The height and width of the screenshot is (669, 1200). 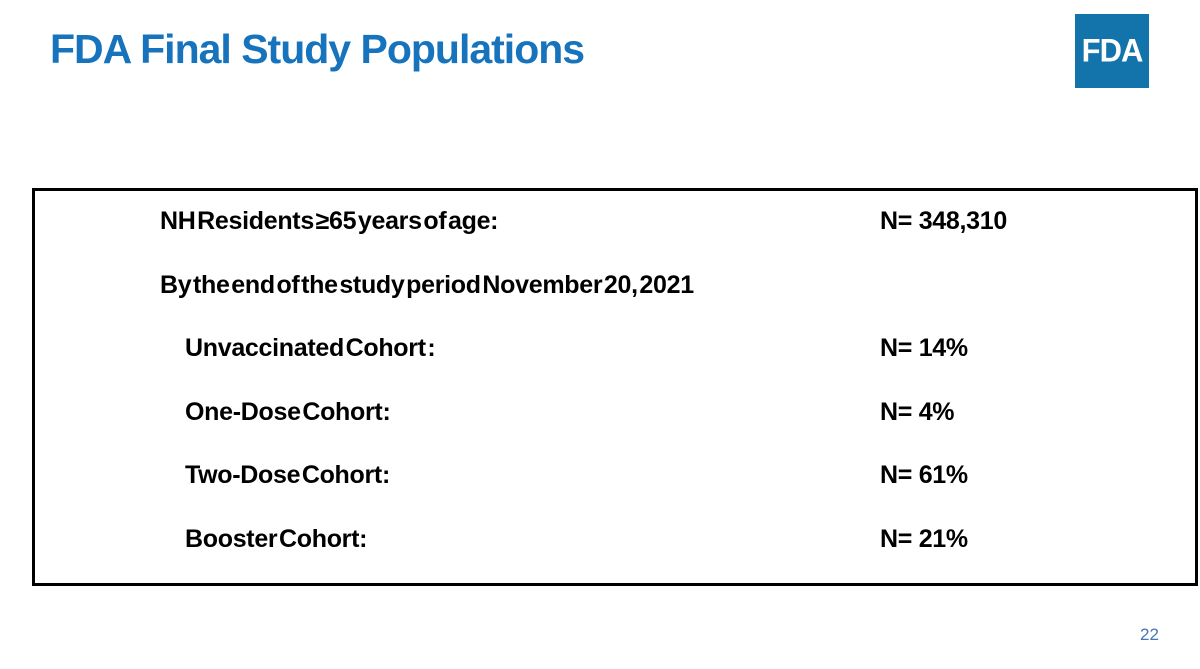 I want to click on slide-title: FDA Final Study Populations, so click(x=317, y=49).